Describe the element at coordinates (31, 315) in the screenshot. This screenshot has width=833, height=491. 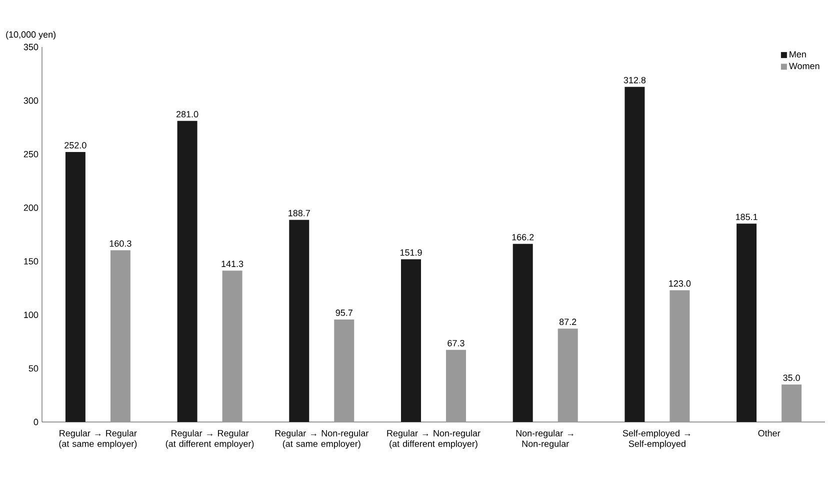
I see `y-tick-label: 100` at that location.